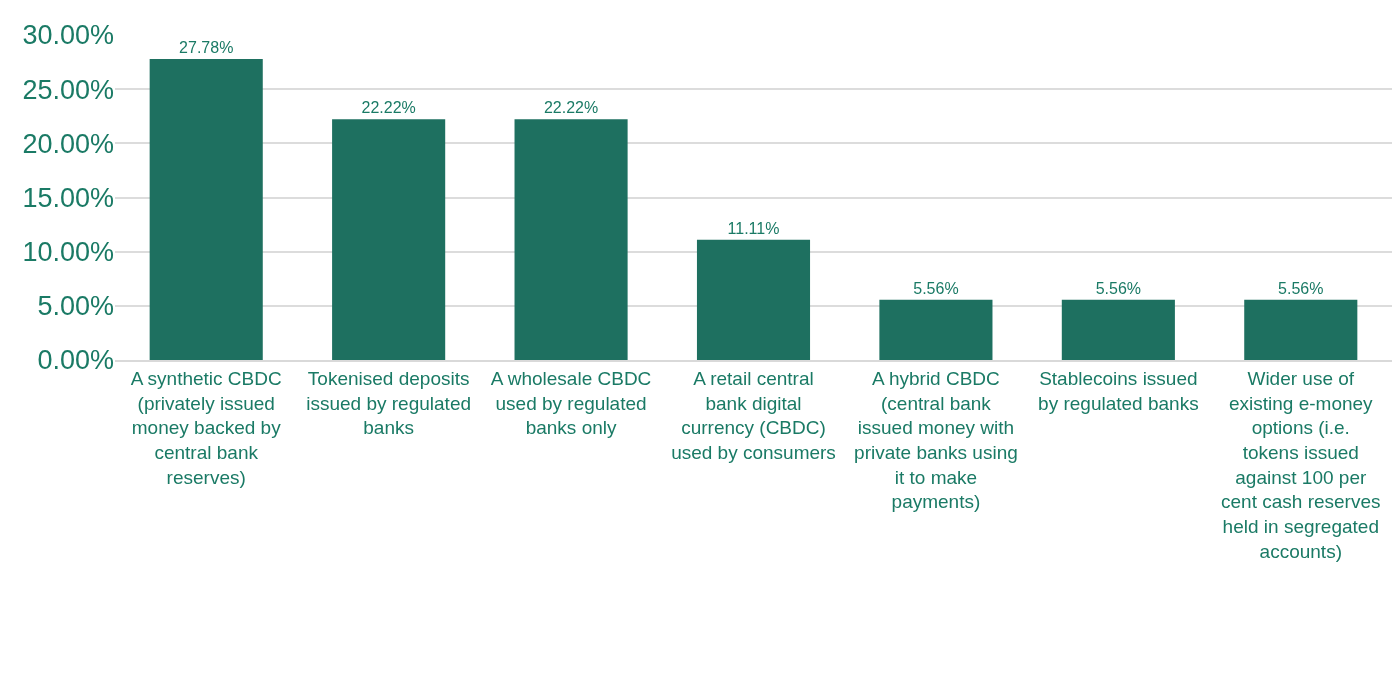  What do you see at coordinates (68, 143) in the screenshot?
I see `y-tick-label: 20.00%` at bounding box center [68, 143].